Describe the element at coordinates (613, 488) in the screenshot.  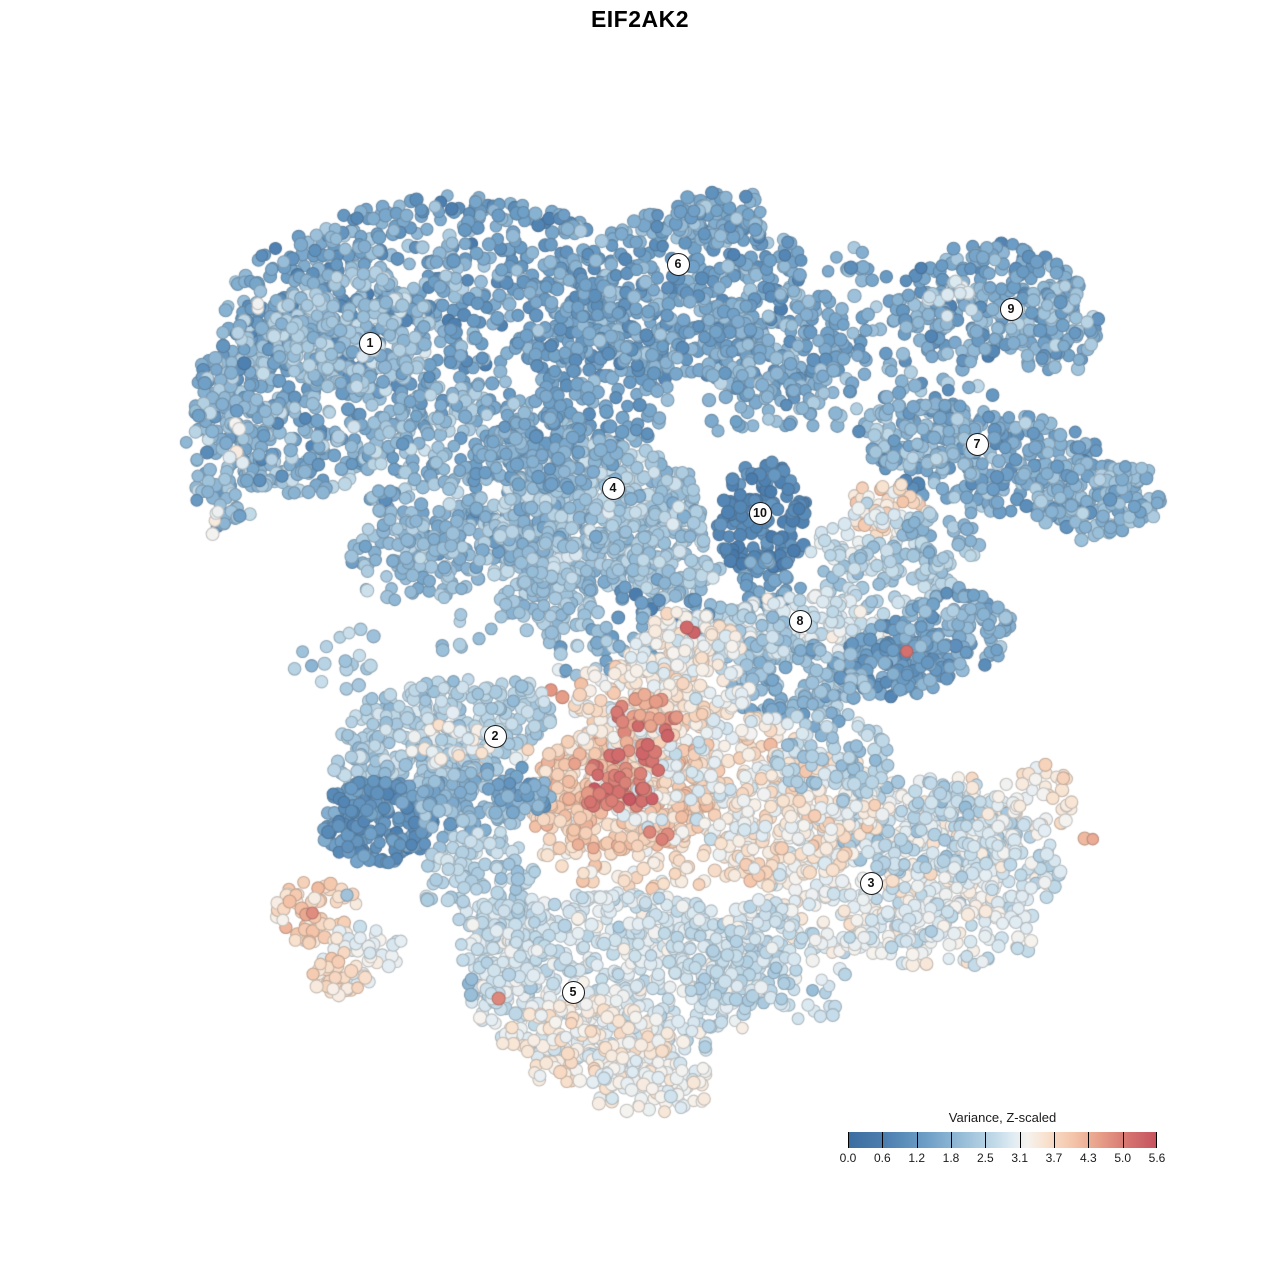
I see `cluster-label-4: 4` at that location.